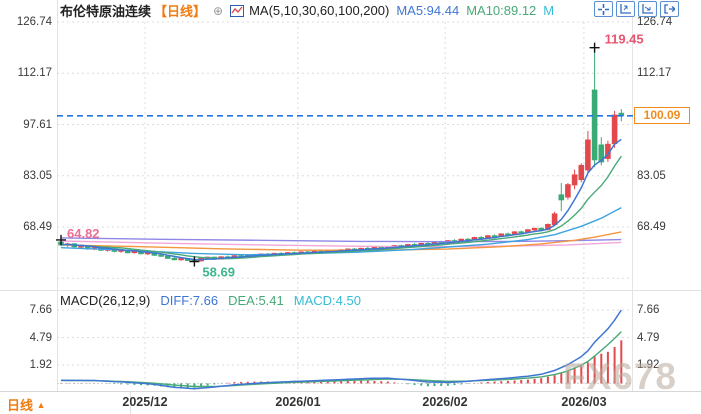 The height and width of the screenshot is (414, 701). What do you see at coordinates (648, 338) in the screenshot?
I see `macd-y-axis-label-right: 4.79` at bounding box center [648, 338].